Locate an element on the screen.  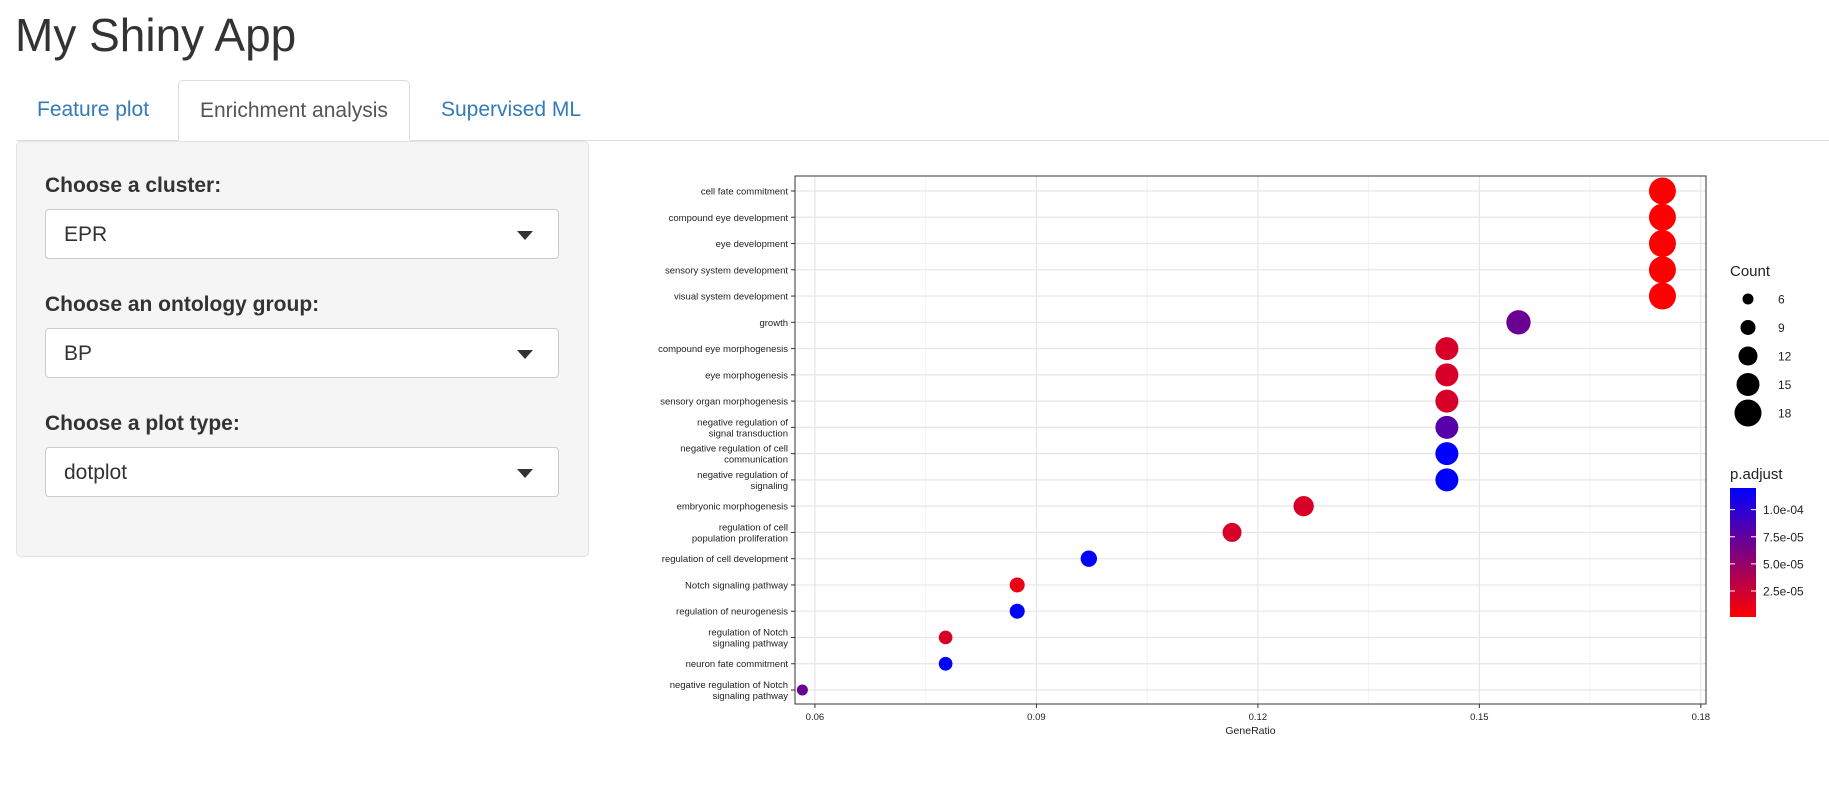
x-tick-label: 0.15 is located at coordinates (1479, 717).